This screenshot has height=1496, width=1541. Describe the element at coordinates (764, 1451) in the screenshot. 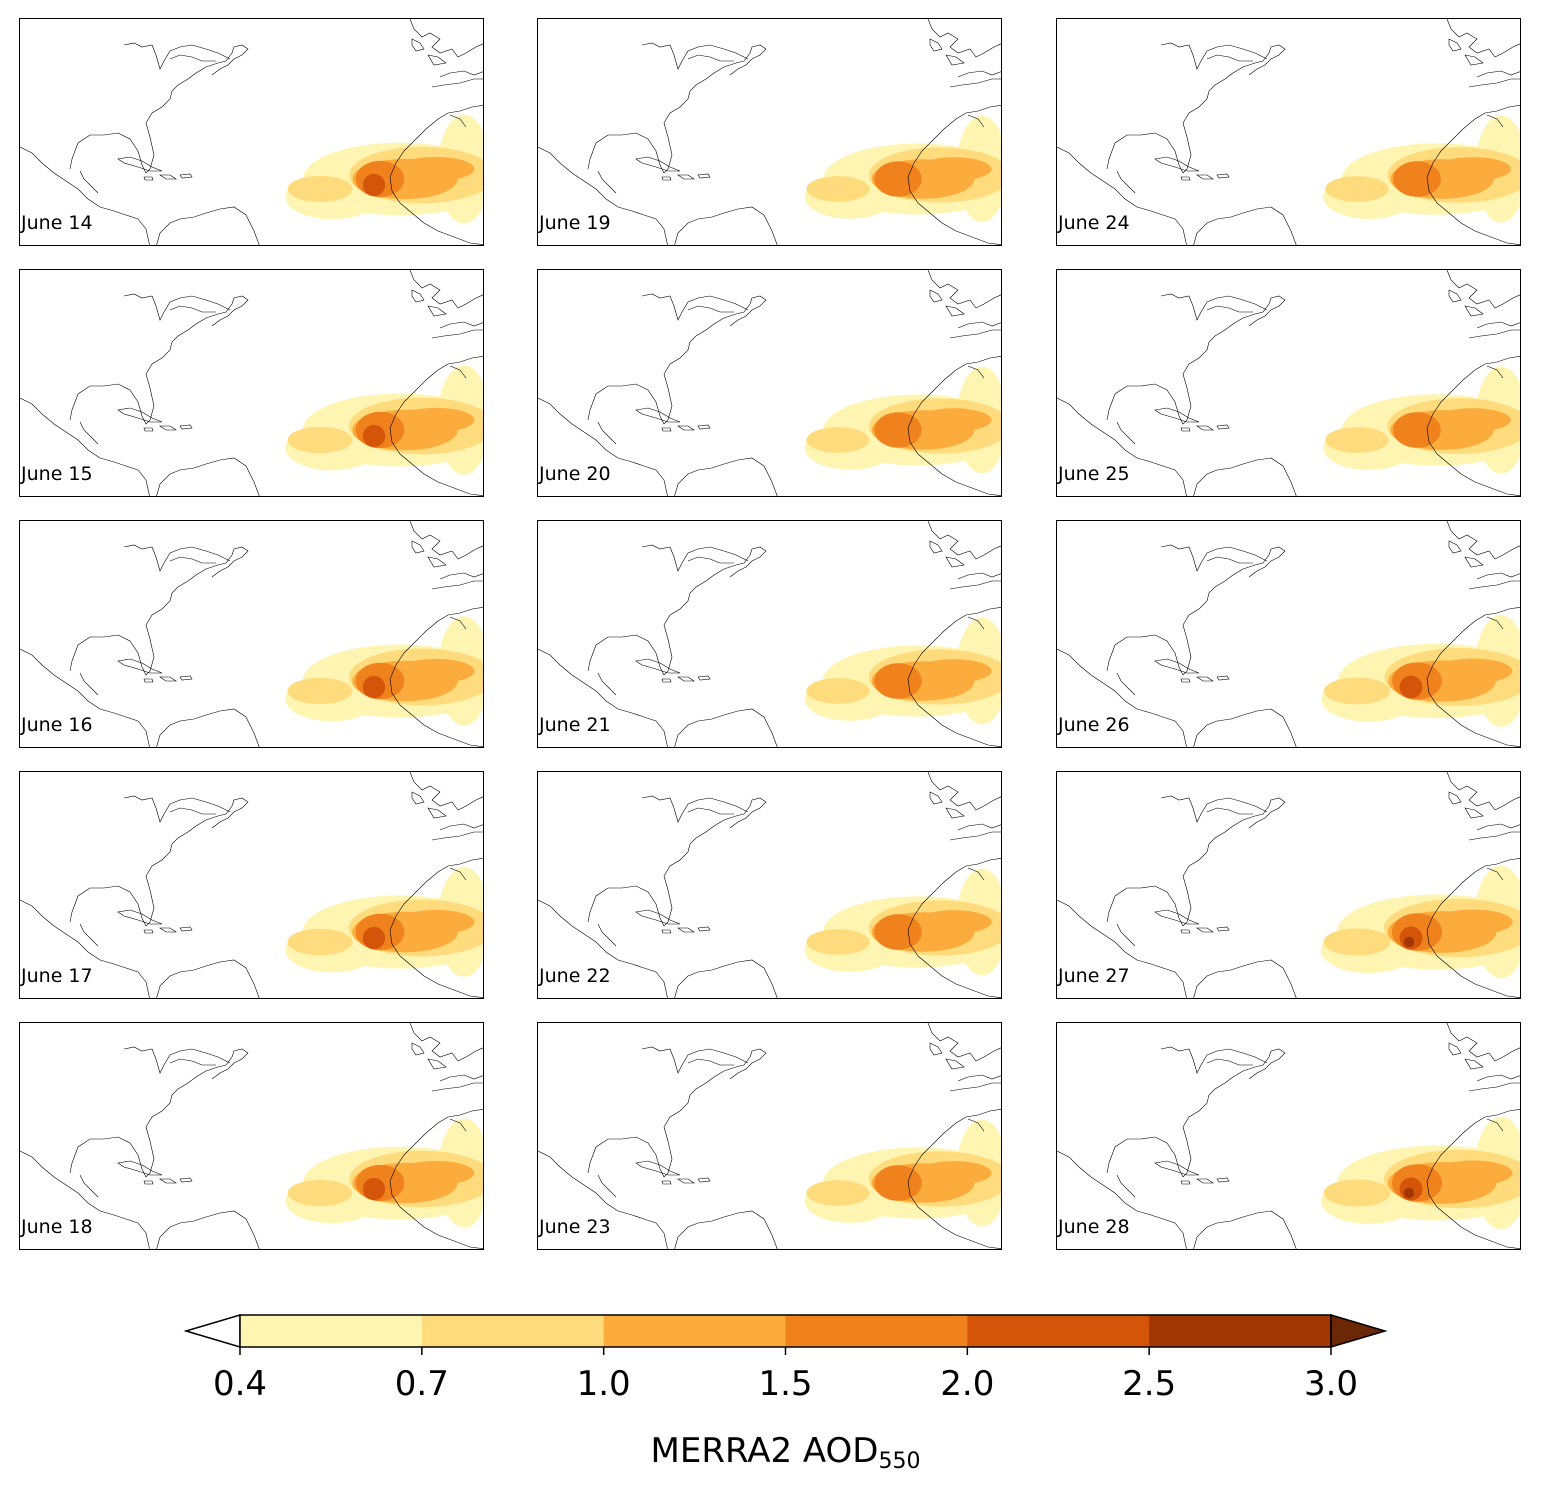

I see `colorbar-title-main: MERRA2 AOD` at that location.